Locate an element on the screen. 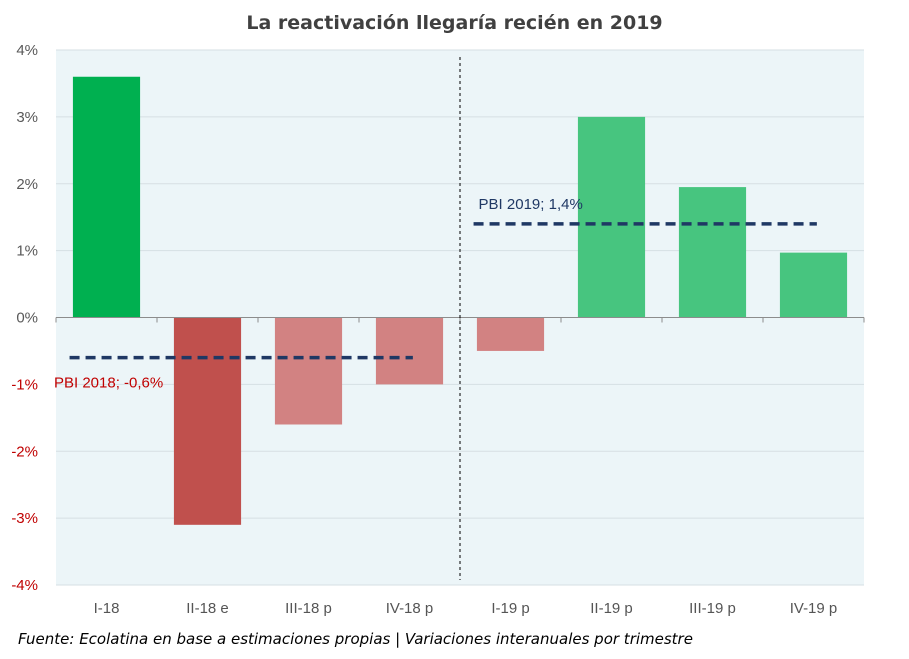 The height and width of the screenshot is (659, 909). x-tick-label: I-19 p is located at coordinates (510, 608).